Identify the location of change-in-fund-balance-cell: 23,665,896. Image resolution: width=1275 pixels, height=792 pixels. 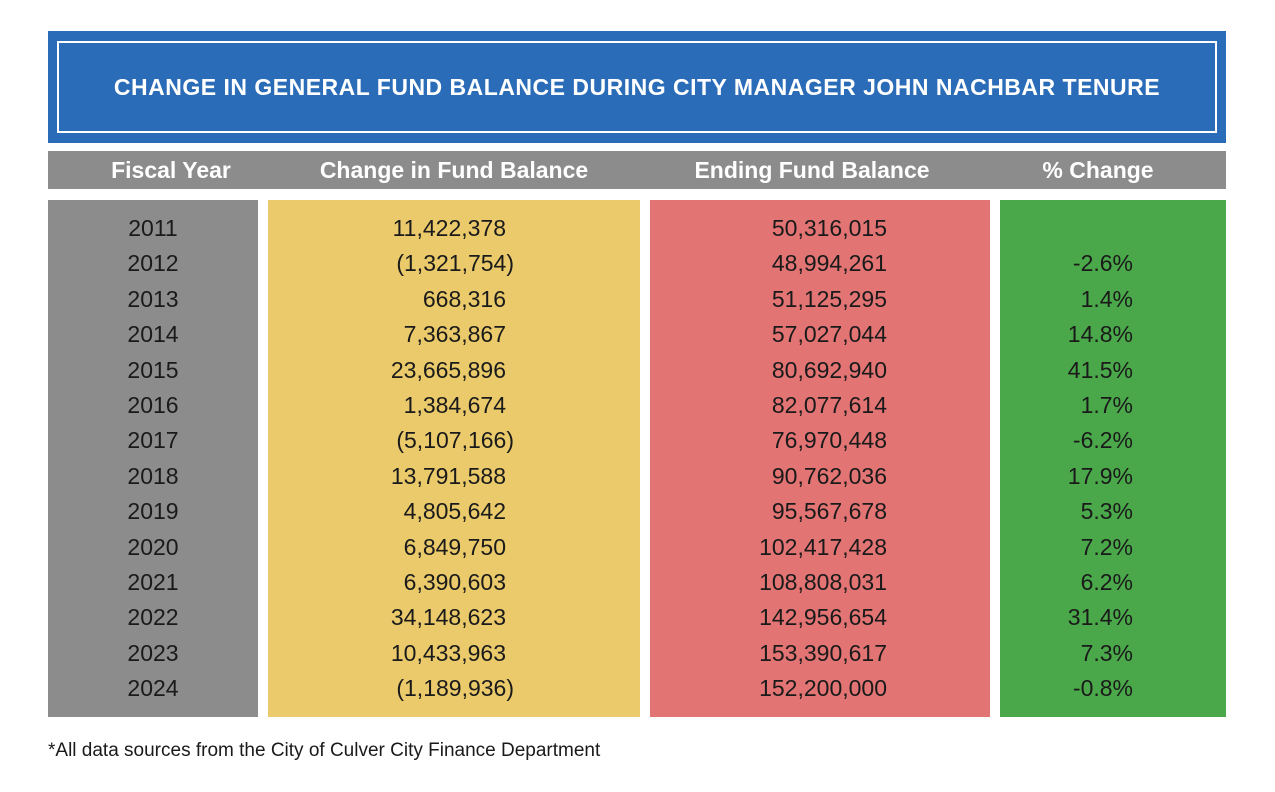
(448, 369).